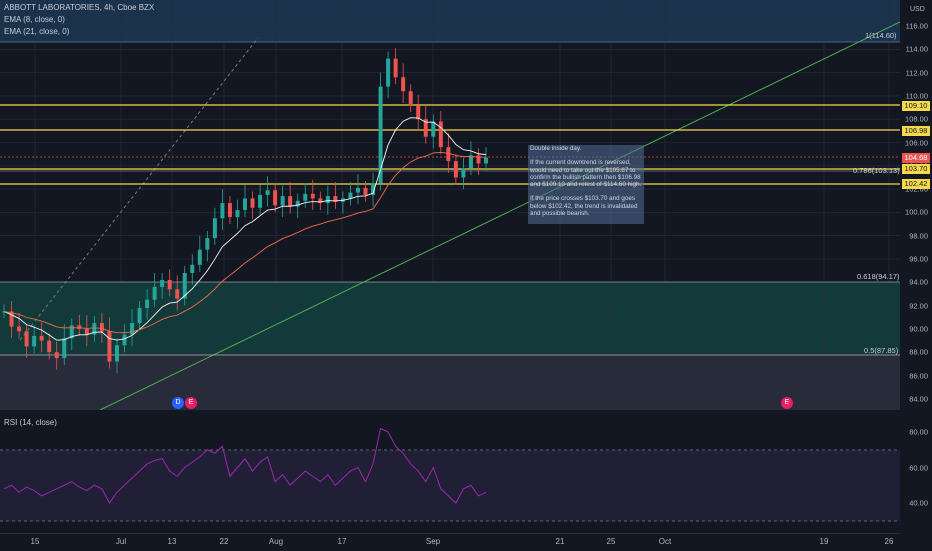 This screenshot has height=551, width=932. Describe the element at coordinates (30, 422) in the screenshot. I see `rsi-legend: RSI (14, close)` at that location.